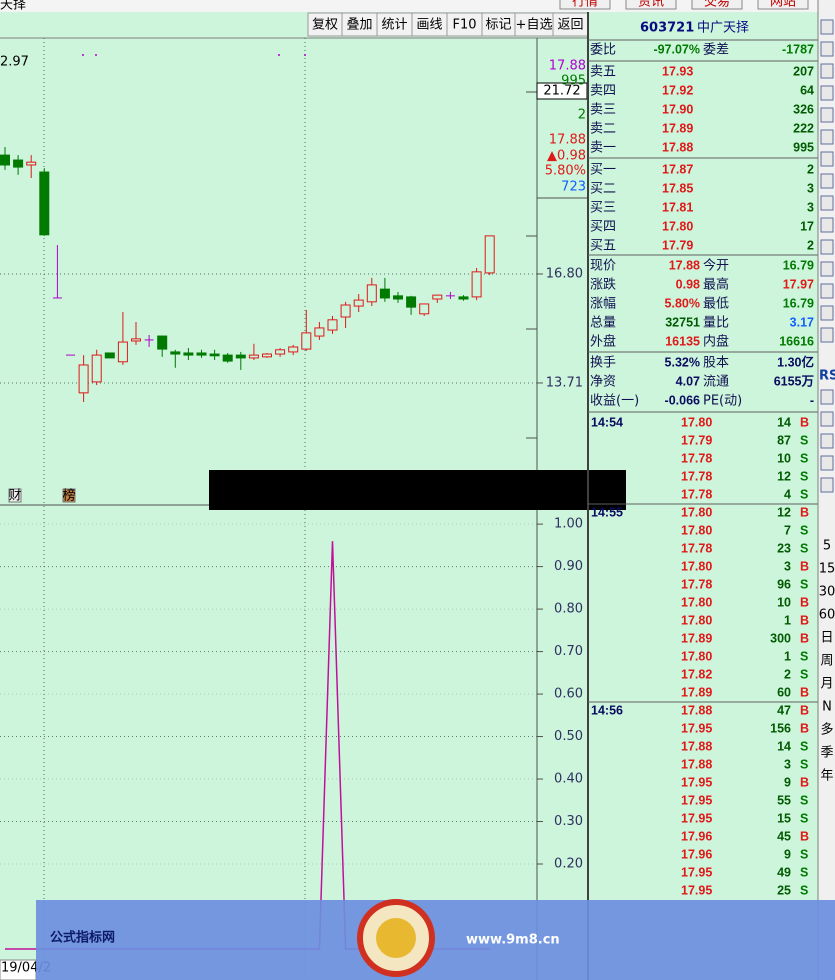 The image size is (835, 980). Describe the element at coordinates (14, 496) in the screenshot. I see `marker-label: 财` at that location.